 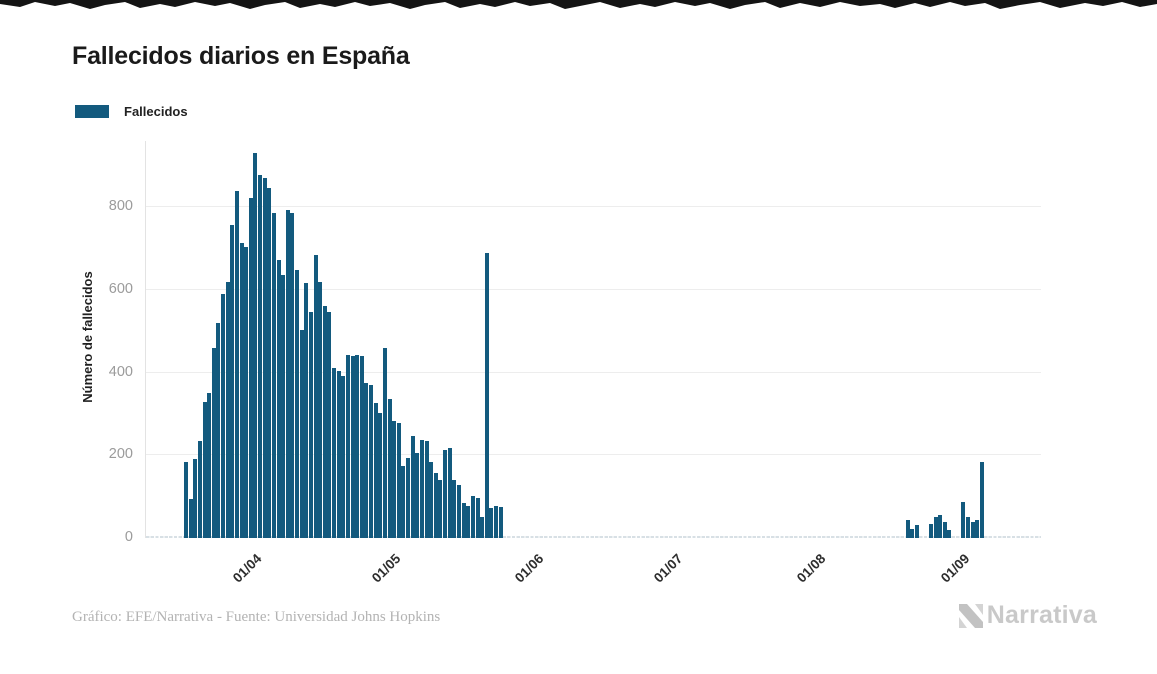 I want to click on legend-item-fallecidos: Fallecidos, so click(x=131, y=111).